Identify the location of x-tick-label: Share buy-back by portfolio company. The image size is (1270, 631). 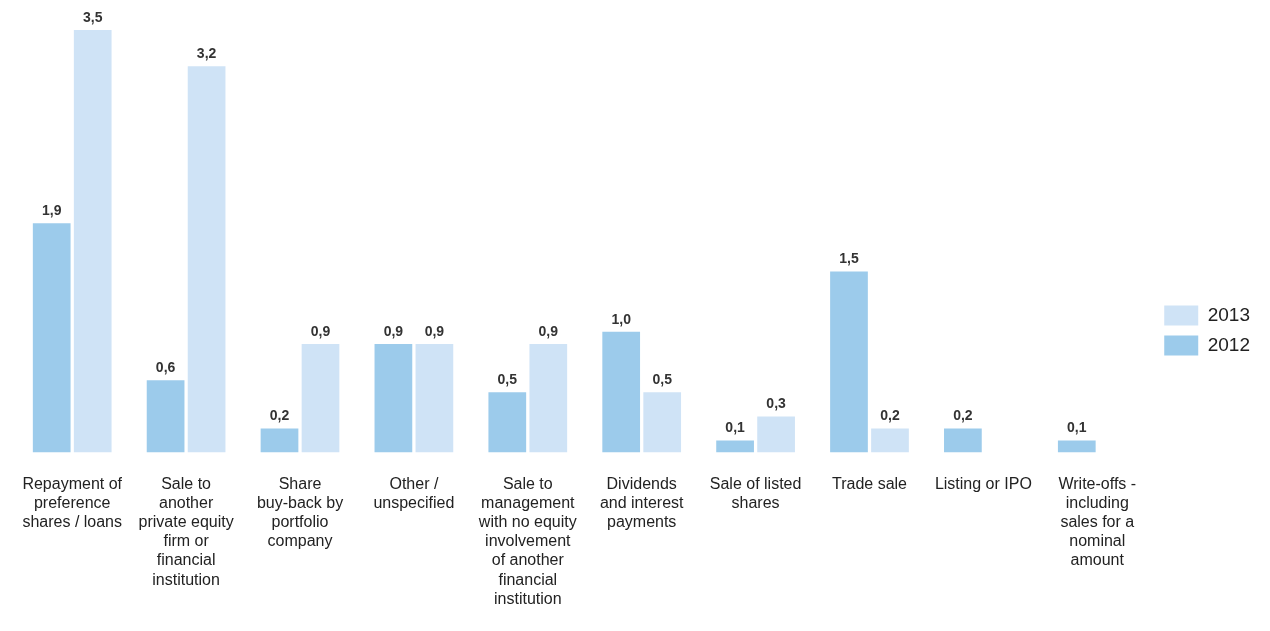
(300, 512).